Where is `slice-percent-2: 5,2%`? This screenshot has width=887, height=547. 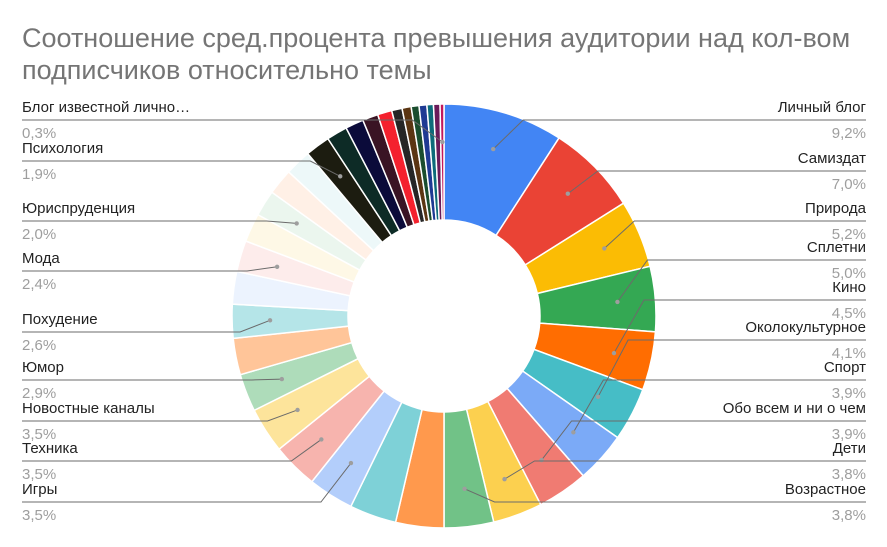
slice-percent-2: 5,2% is located at coordinates (849, 234).